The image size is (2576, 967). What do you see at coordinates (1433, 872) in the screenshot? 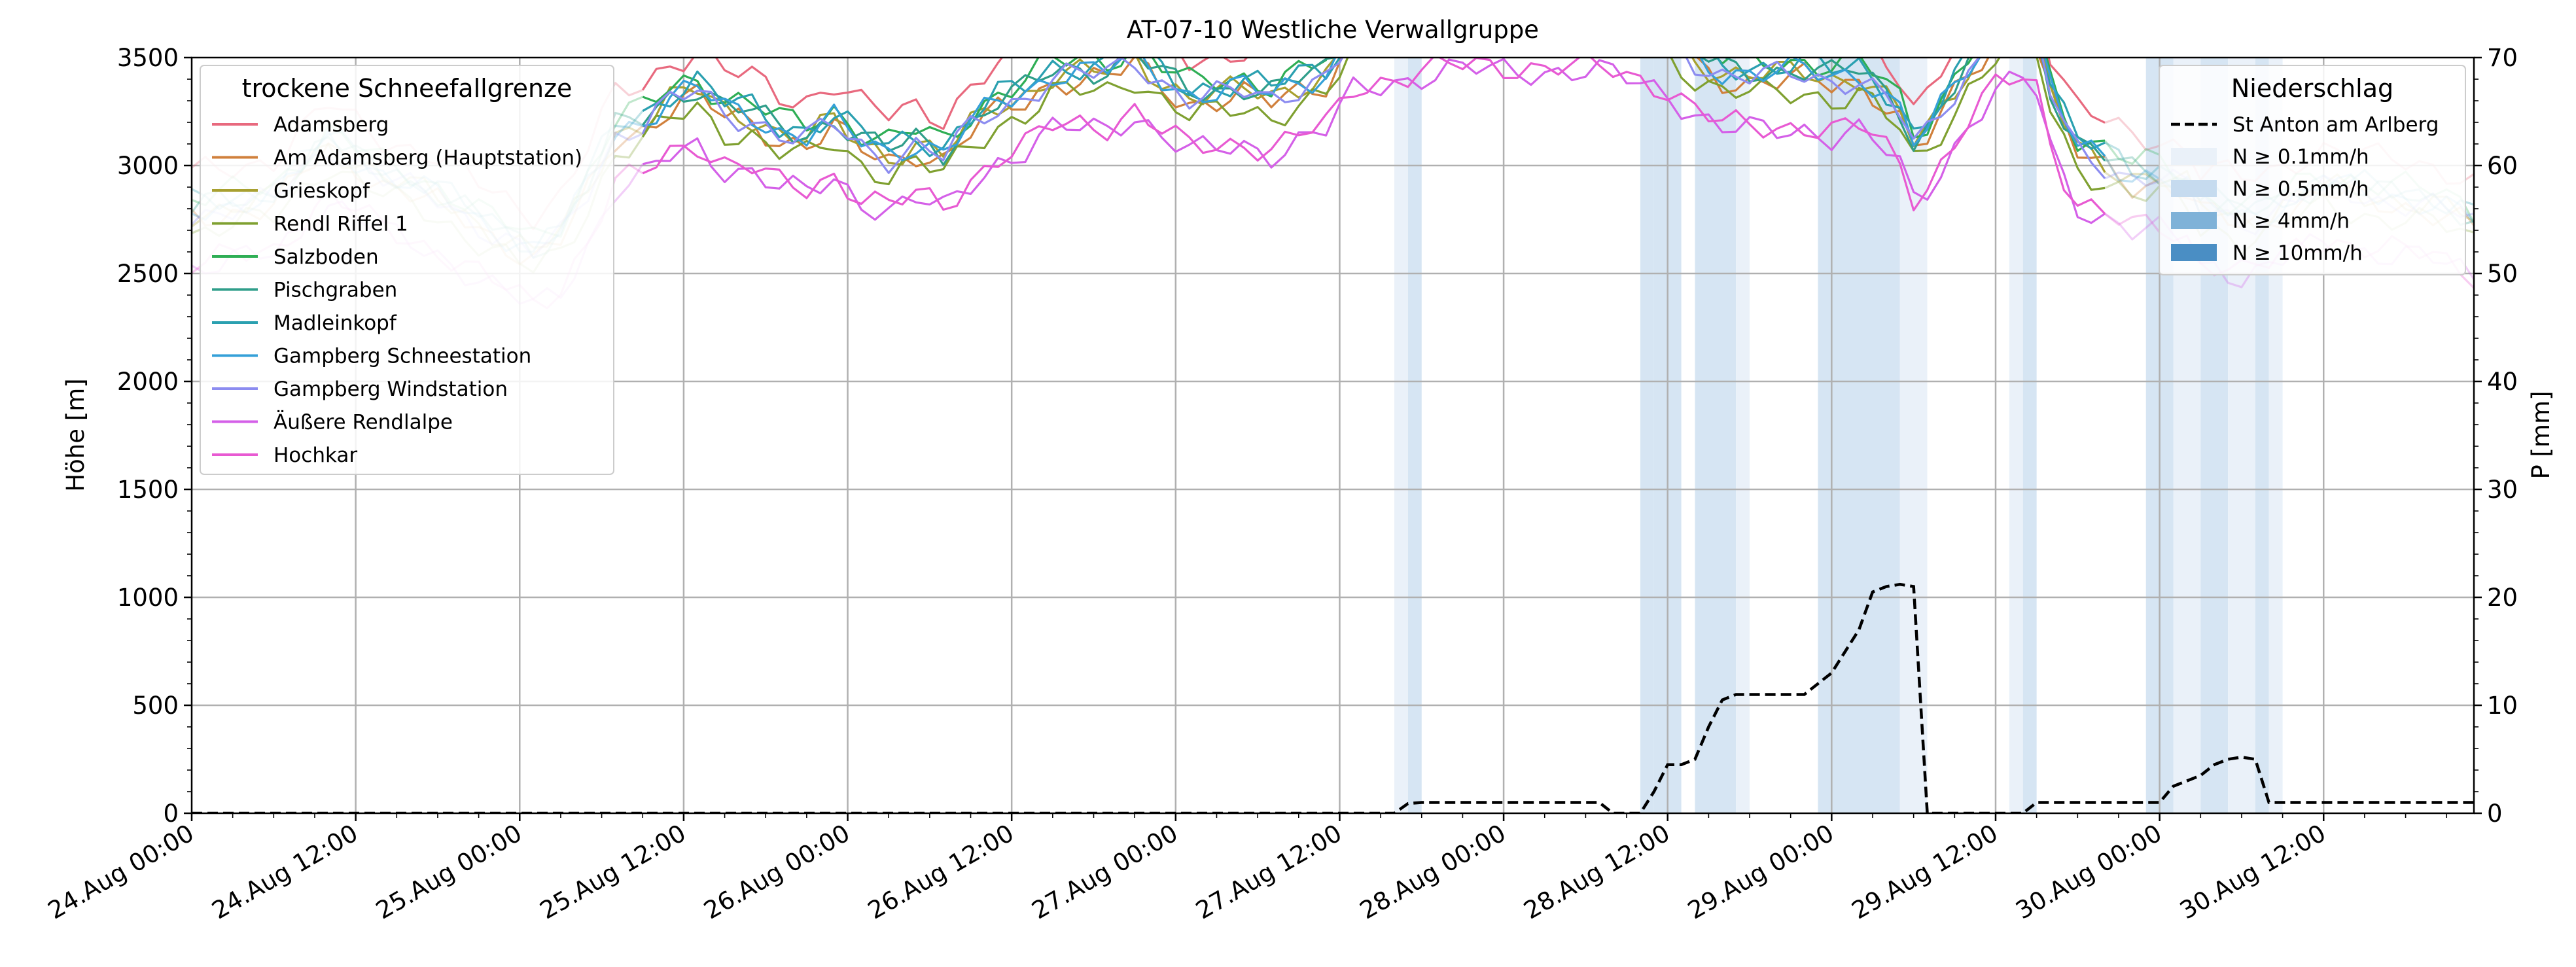
I see `x-tick-label-8: 28.Aug 00:00` at bounding box center [1433, 872].